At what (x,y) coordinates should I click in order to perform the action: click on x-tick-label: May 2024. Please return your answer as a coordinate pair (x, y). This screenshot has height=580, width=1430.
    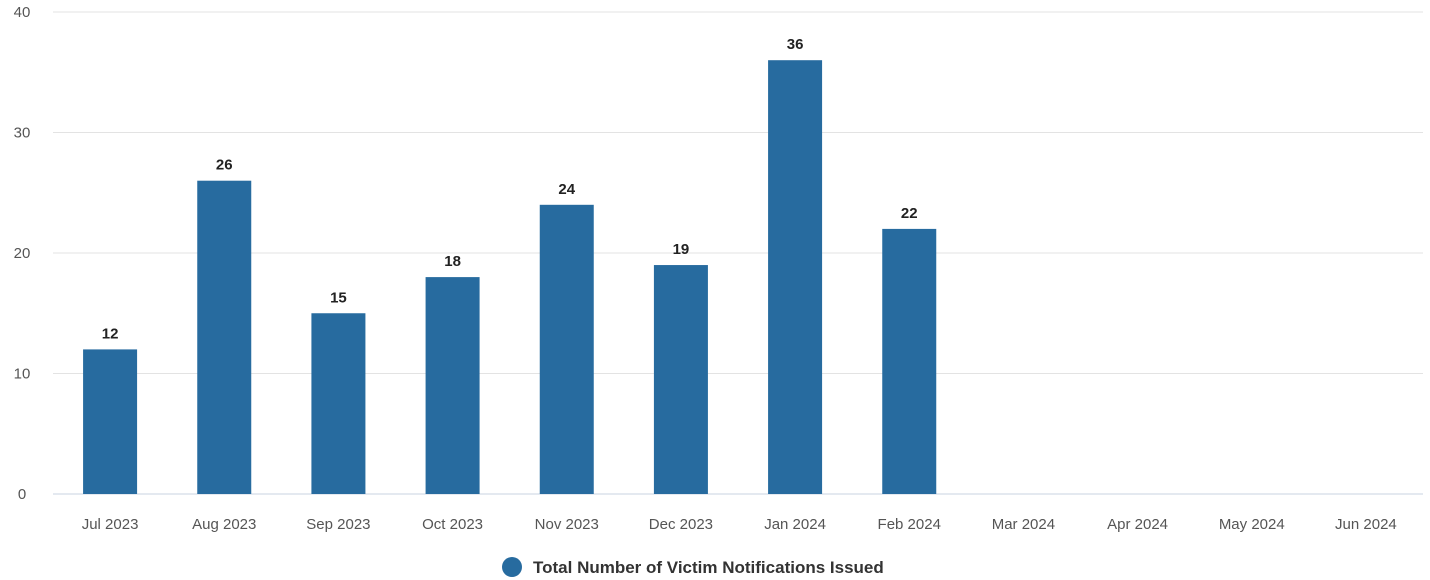
    Looking at the image, I should click on (1252, 524).